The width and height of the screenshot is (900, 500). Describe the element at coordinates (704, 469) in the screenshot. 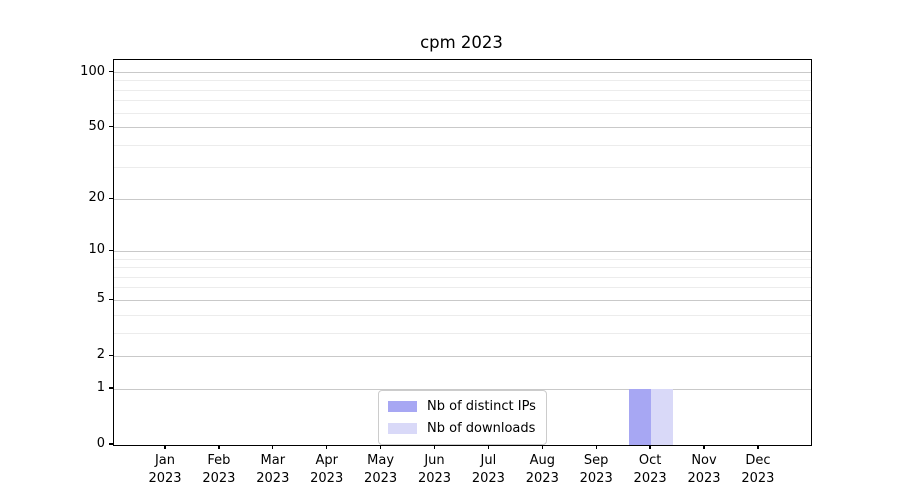

I see `x-tick-label: Nov 2023` at that location.